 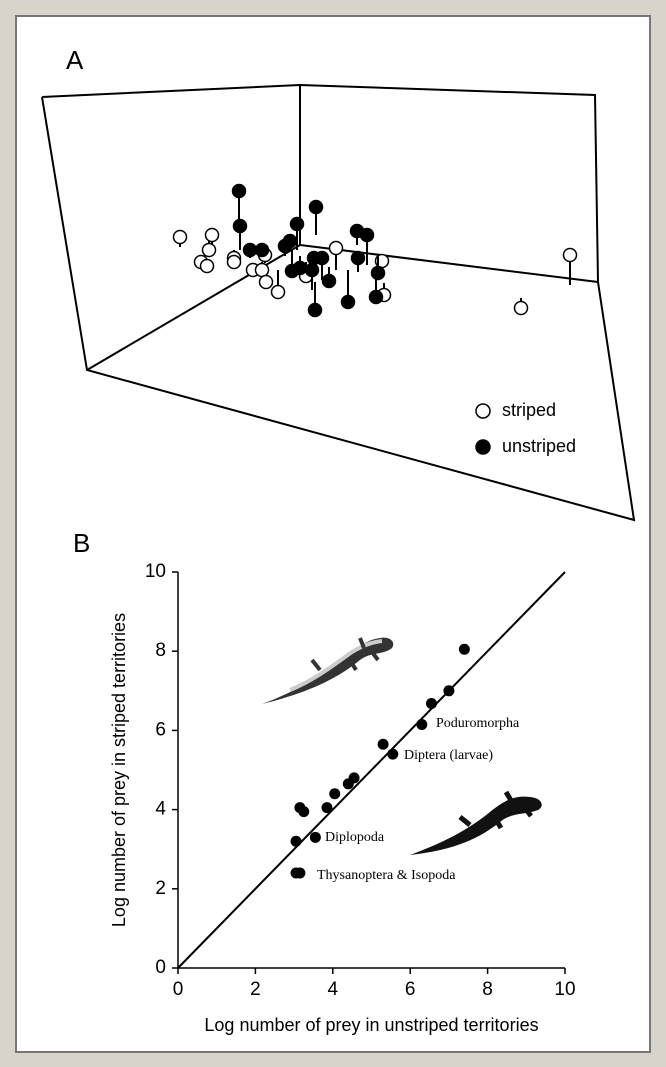 What do you see at coordinates (386, 875) in the screenshot?
I see `annotation: Thysanoptera & Isopoda` at bounding box center [386, 875].